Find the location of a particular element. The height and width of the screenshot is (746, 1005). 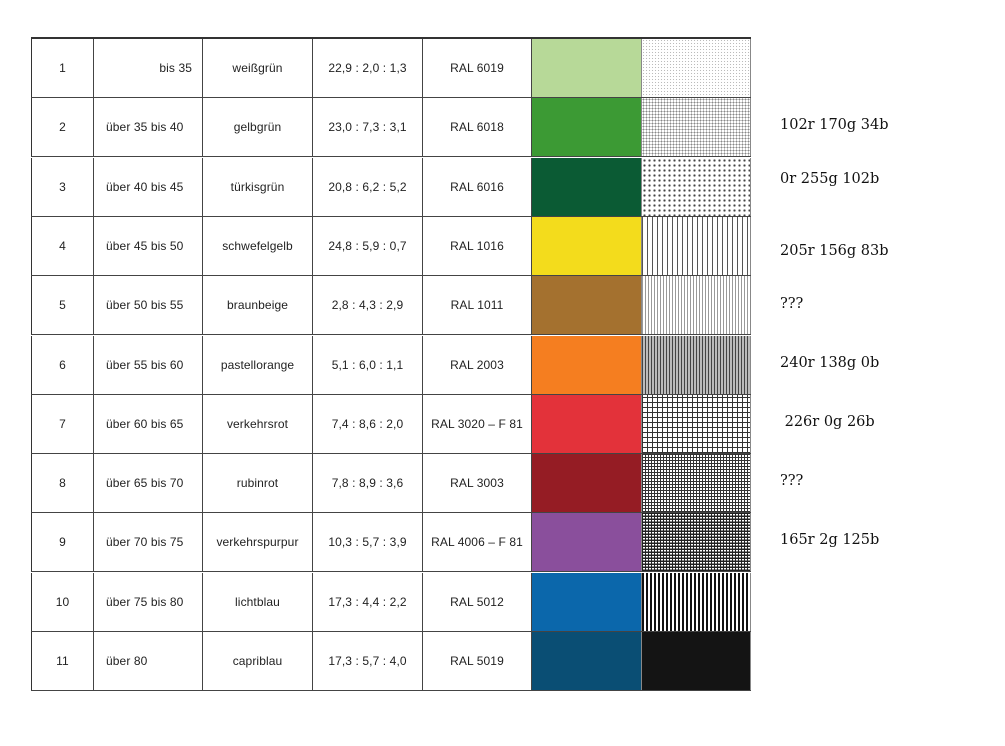

ral-code: RAL 3003 is located at coordinates (477, 483).